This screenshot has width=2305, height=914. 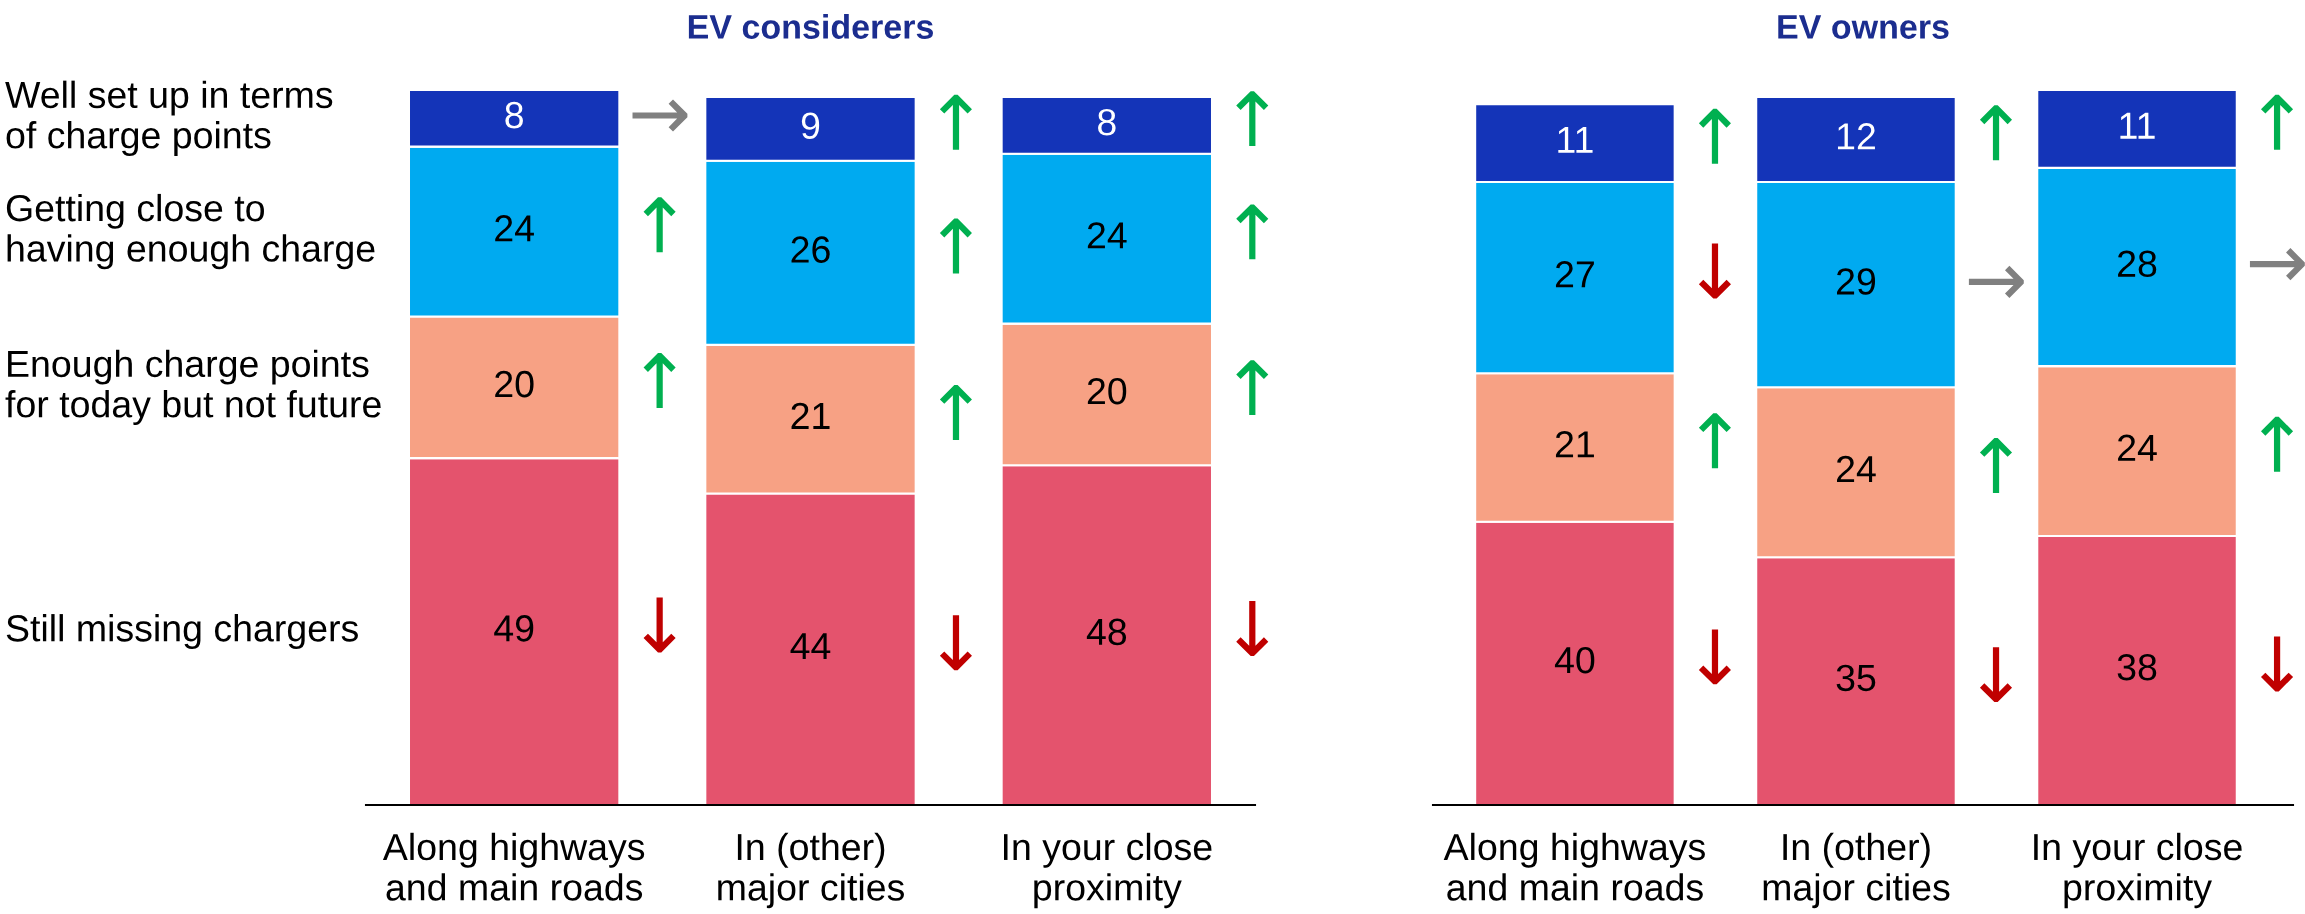 What do you see at coordinates (1106, 632) in the screenshot?
I see `data-label: 48` at bounding box center [1106, 632].